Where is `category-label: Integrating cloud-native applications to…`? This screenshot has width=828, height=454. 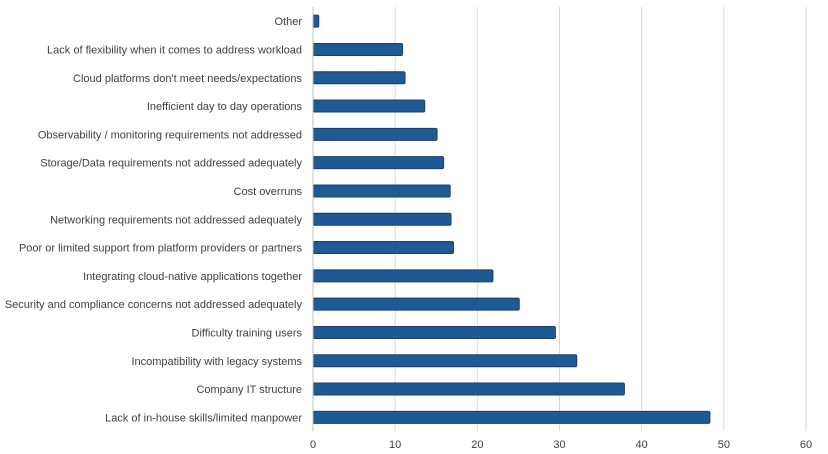
category-label: Integrating cloud-native applications to… is located at coordinates (192, 277).